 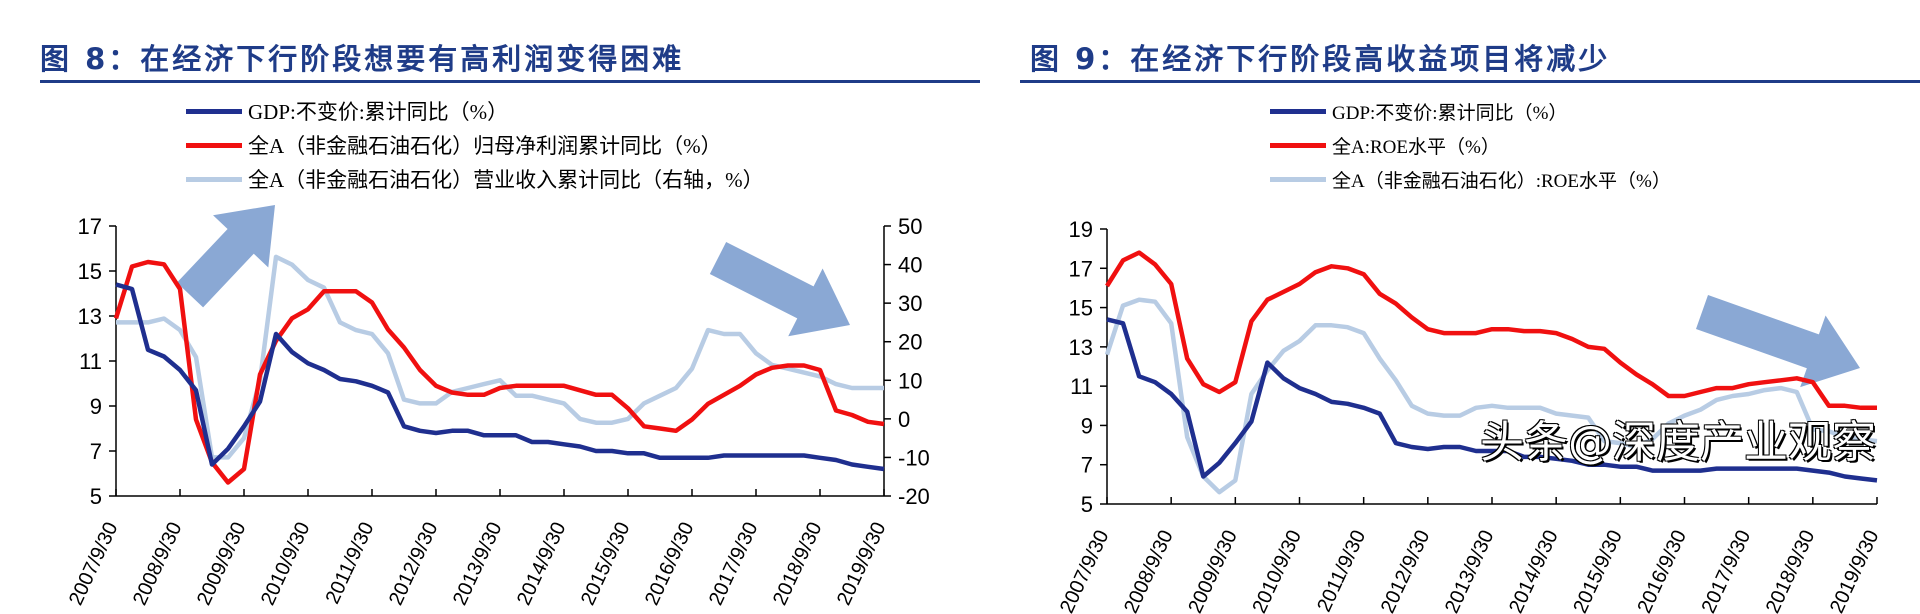 I want to click on y-tick-label: 19, so click(x=1081, y=229).